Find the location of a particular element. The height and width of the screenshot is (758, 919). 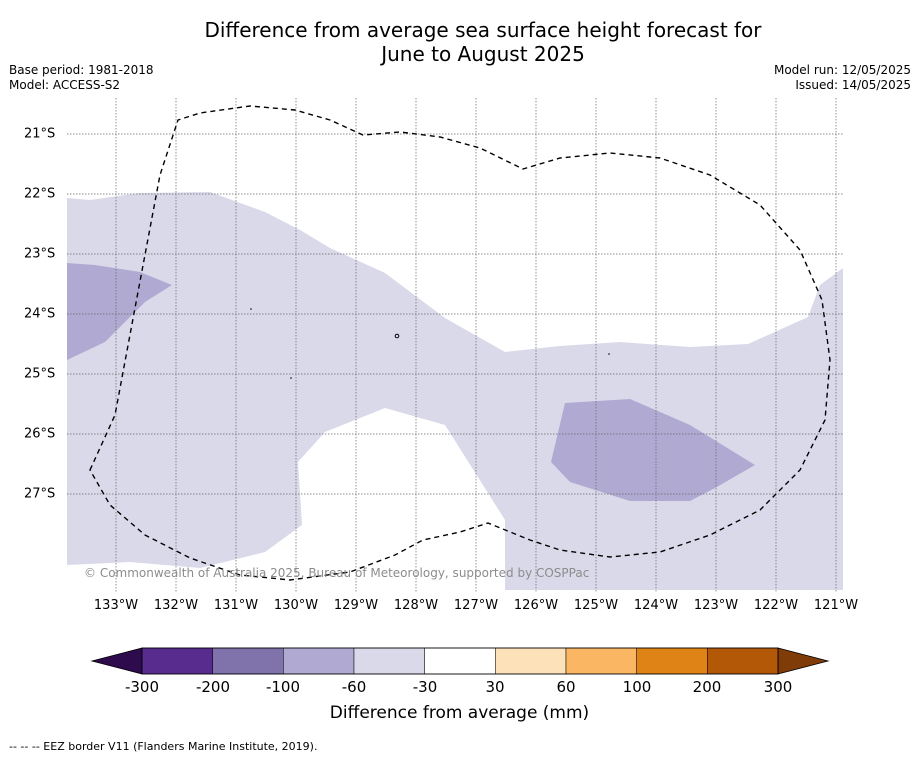

lat-label: 21°S is located at coordinates (40, 134).